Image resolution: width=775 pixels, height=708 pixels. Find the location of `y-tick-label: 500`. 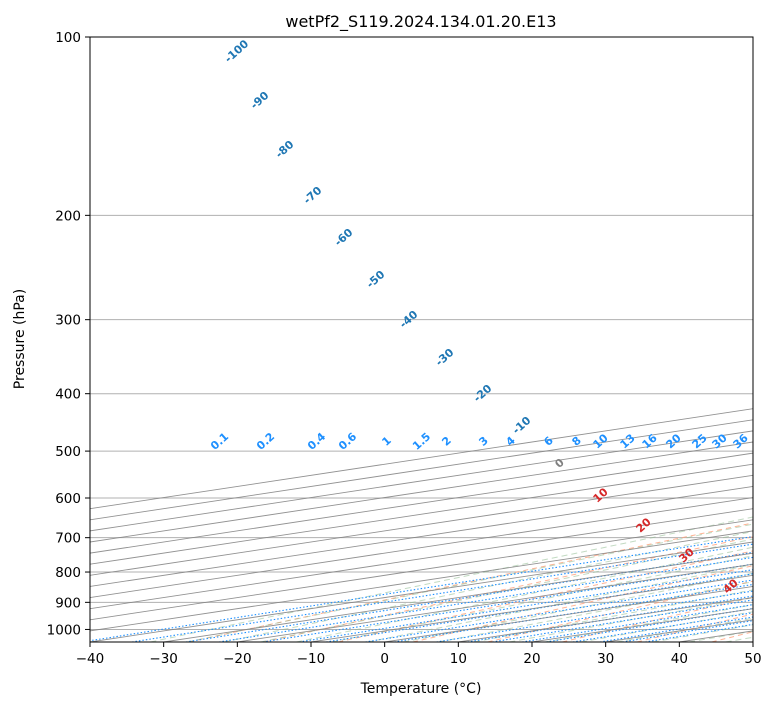

y-tick-label: 500 is located at coordinates (68, 452).